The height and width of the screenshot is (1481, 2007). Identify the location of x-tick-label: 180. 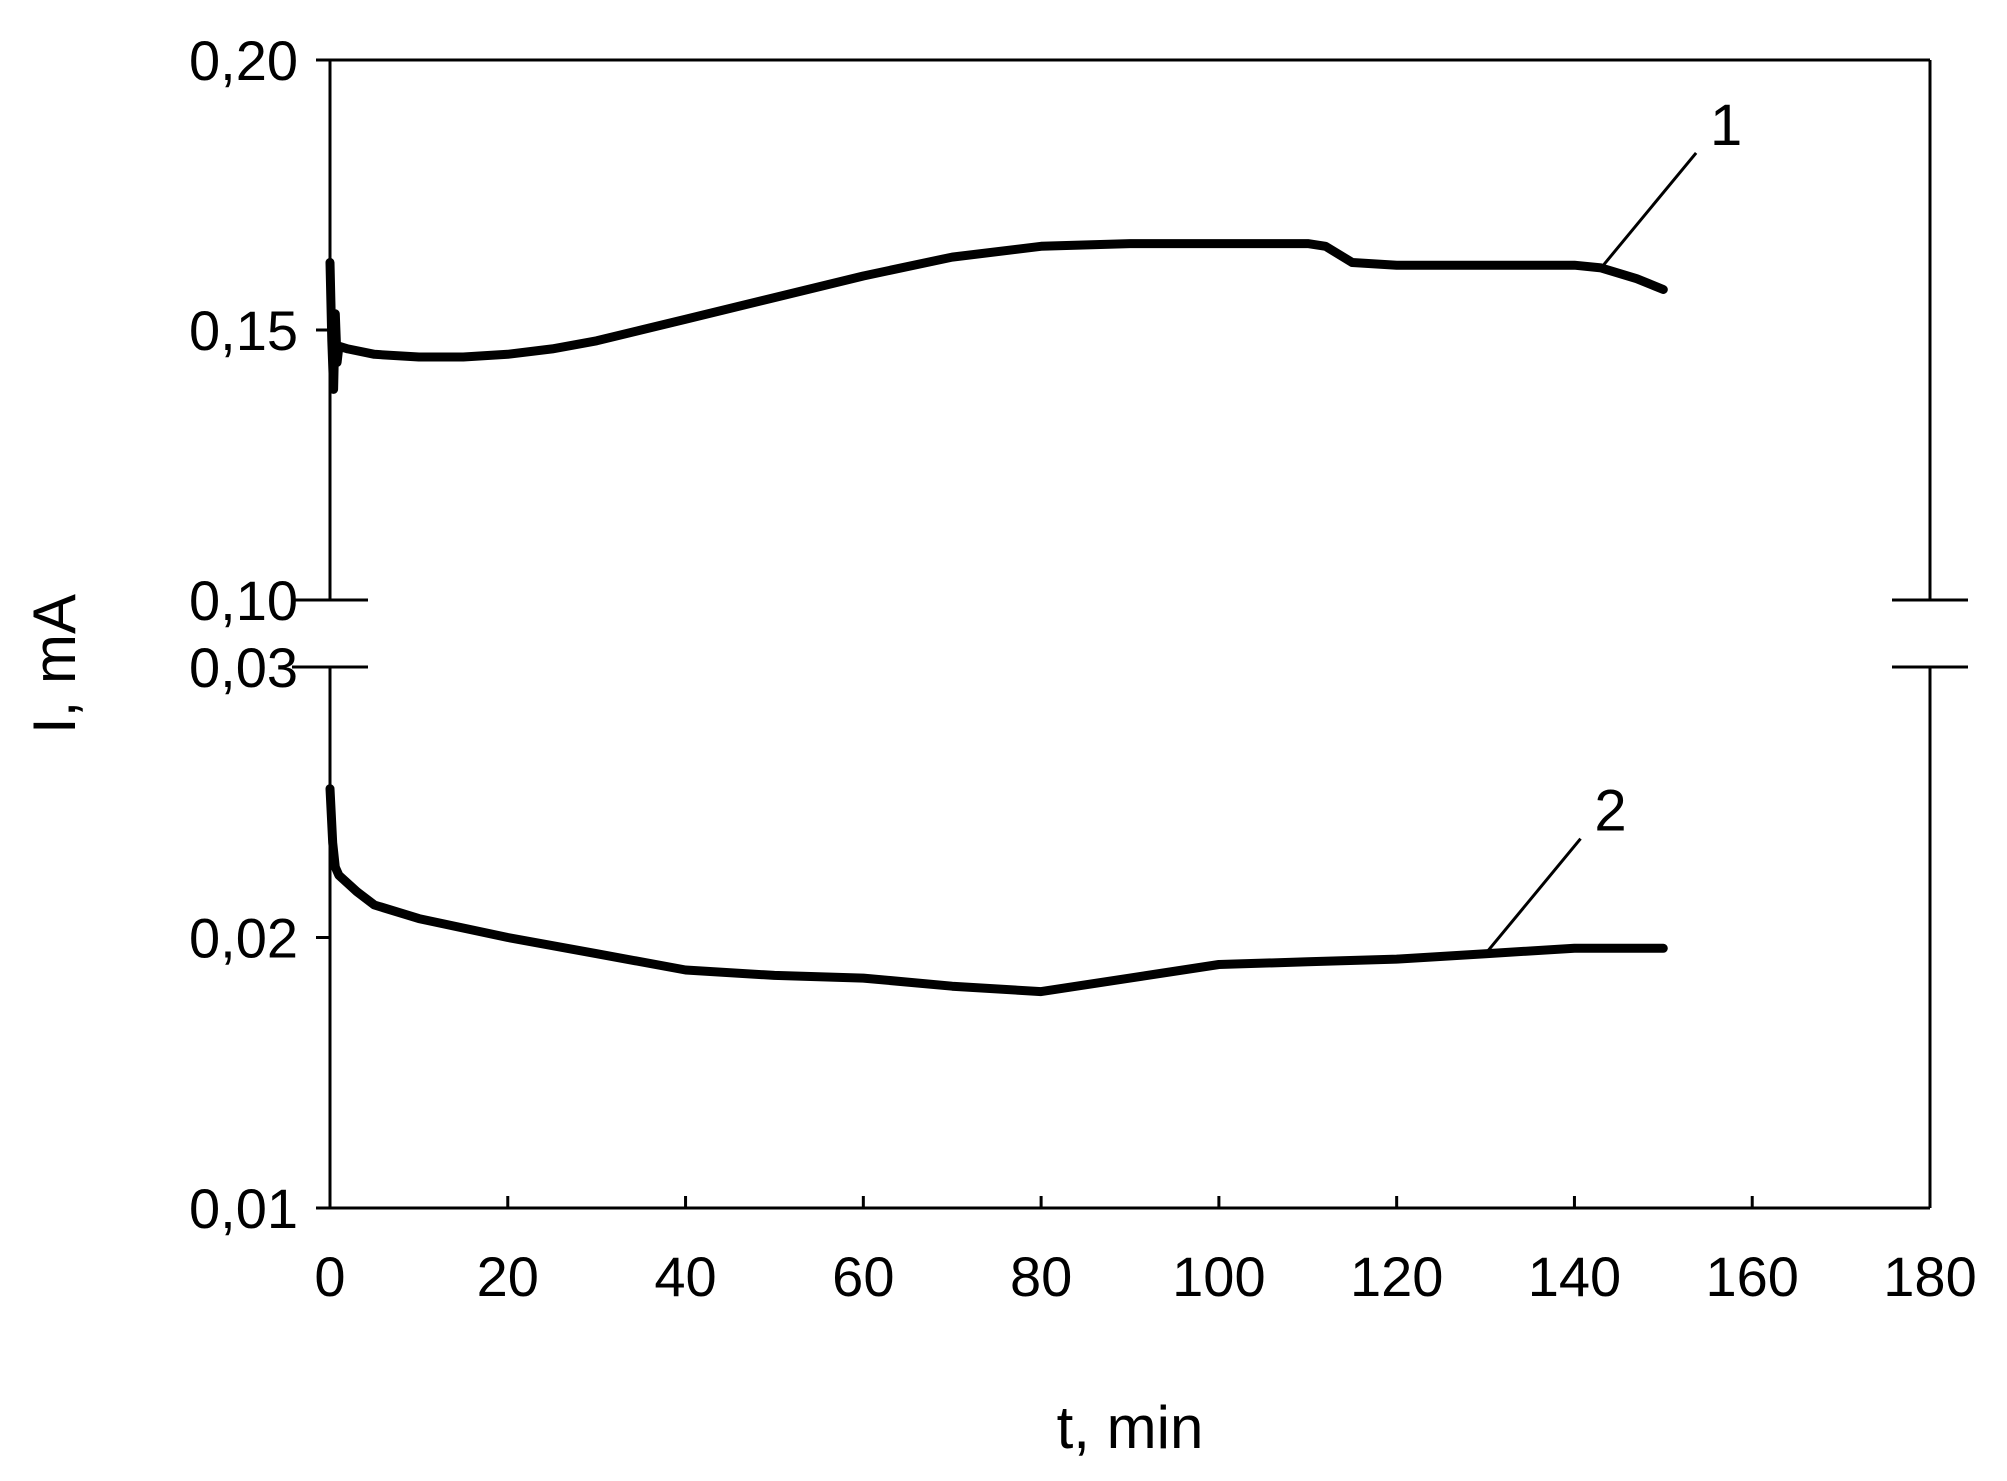
(1929, 1276).